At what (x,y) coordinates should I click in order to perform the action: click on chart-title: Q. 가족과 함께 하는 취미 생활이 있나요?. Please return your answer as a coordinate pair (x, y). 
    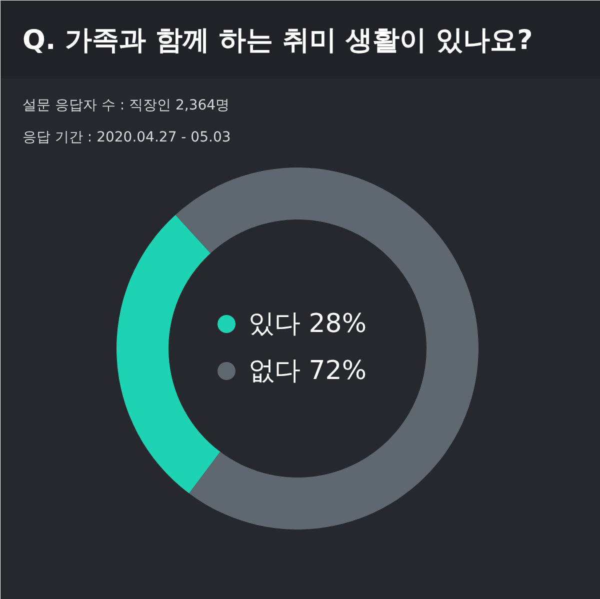
    Looking at the image, I should click on (277, 40).